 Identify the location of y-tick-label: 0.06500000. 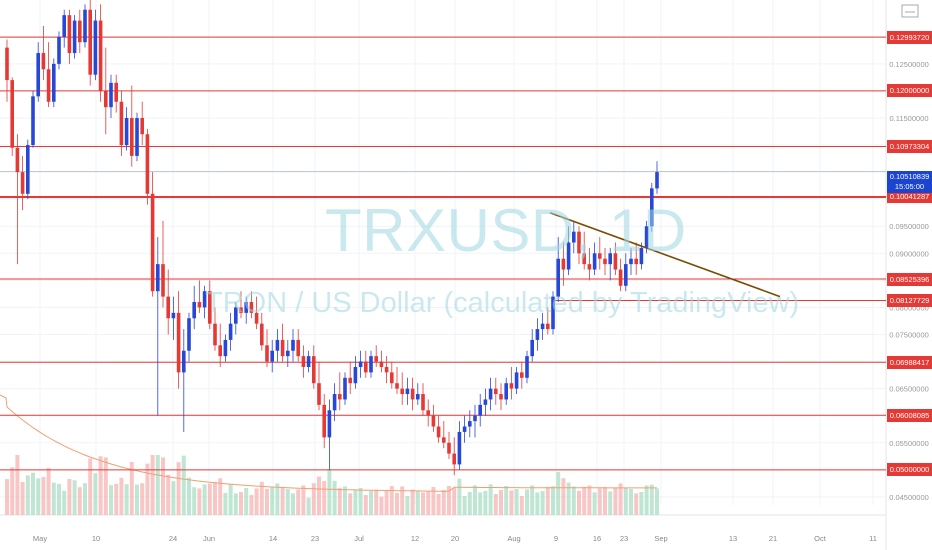
(909, 389).